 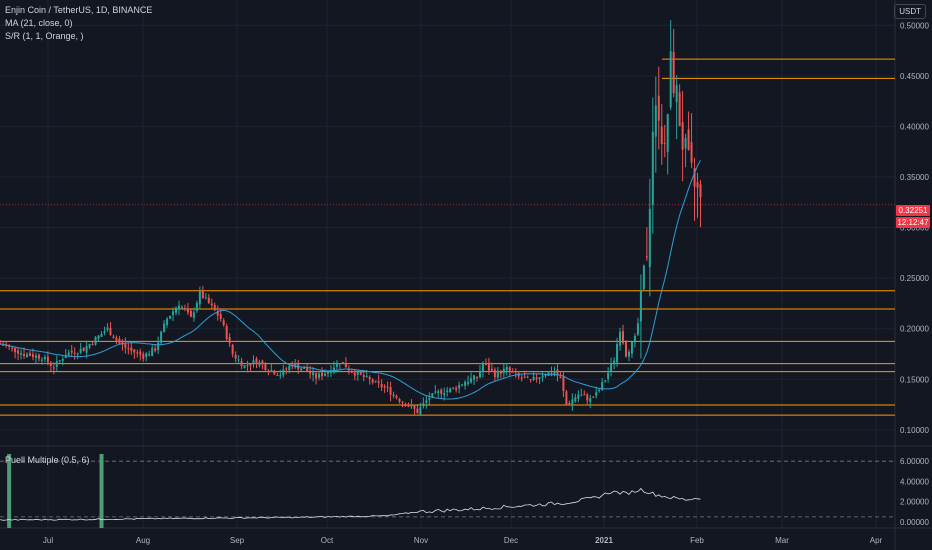 I want to click on puell-multiple-line, so click(x=350, y=504).